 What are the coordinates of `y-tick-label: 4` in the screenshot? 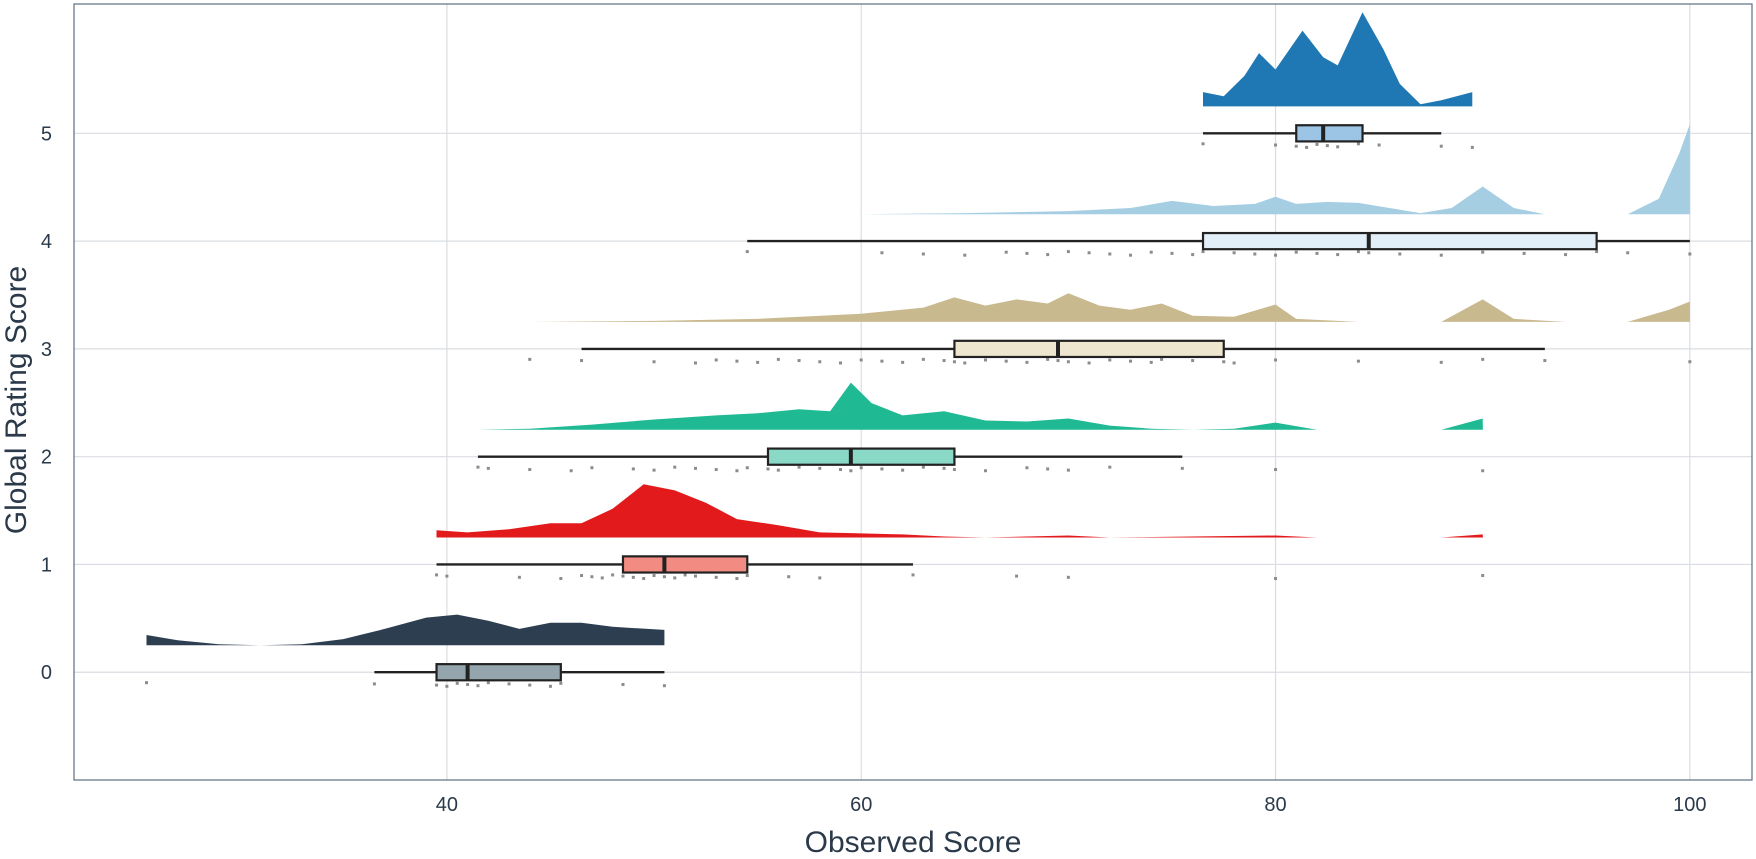 It's located at (46, 242).